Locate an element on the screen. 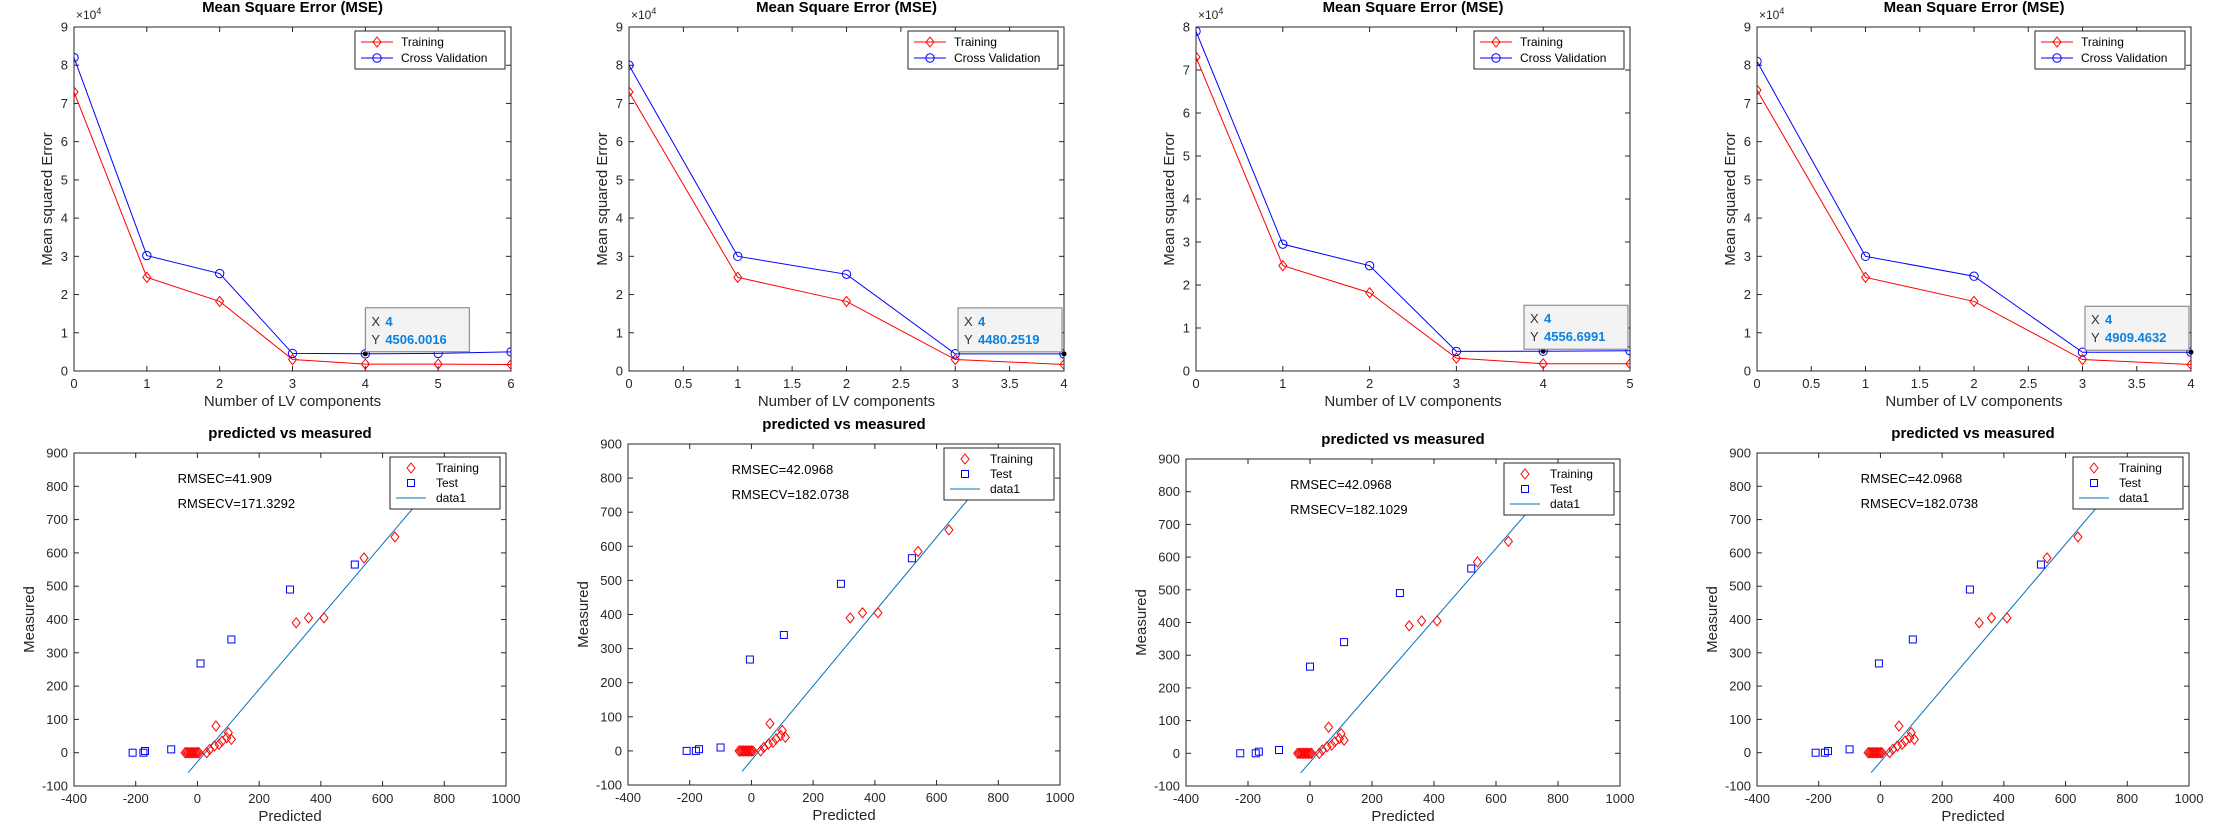 This screenshot has width=2240, height=840. datatip-x-key: X is located at coordinates (968, 321).